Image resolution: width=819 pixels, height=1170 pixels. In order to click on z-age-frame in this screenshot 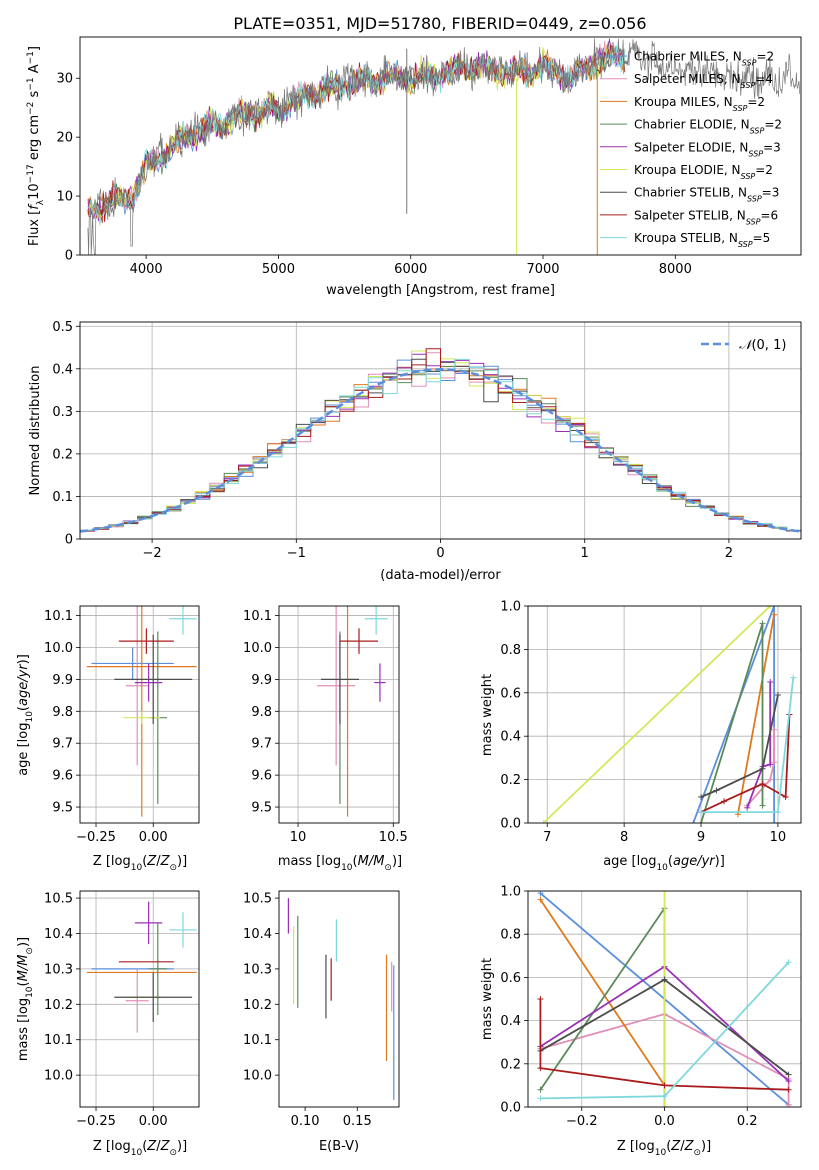, I will do `click(139, 714)`.